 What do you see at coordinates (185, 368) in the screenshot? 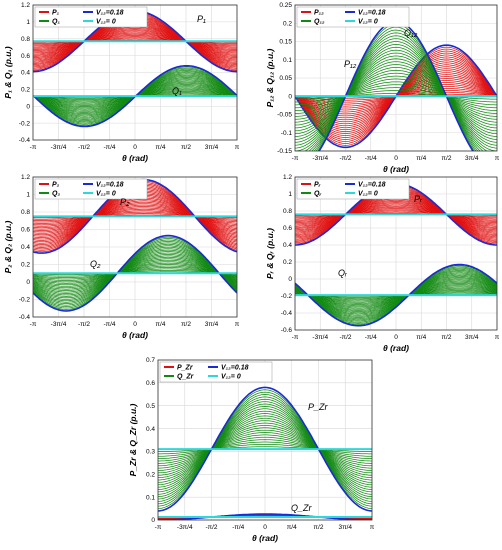
I see `legend-entry: P_Zr` at bounding box center [185, 368].